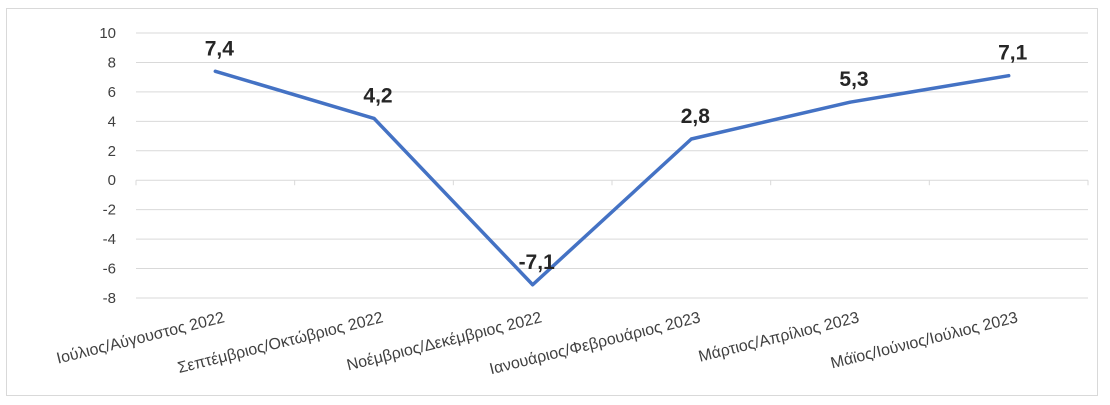  Describe the element at coordinates (853, 79) in the screenshot. I see `data-label: 5,3` at that location.